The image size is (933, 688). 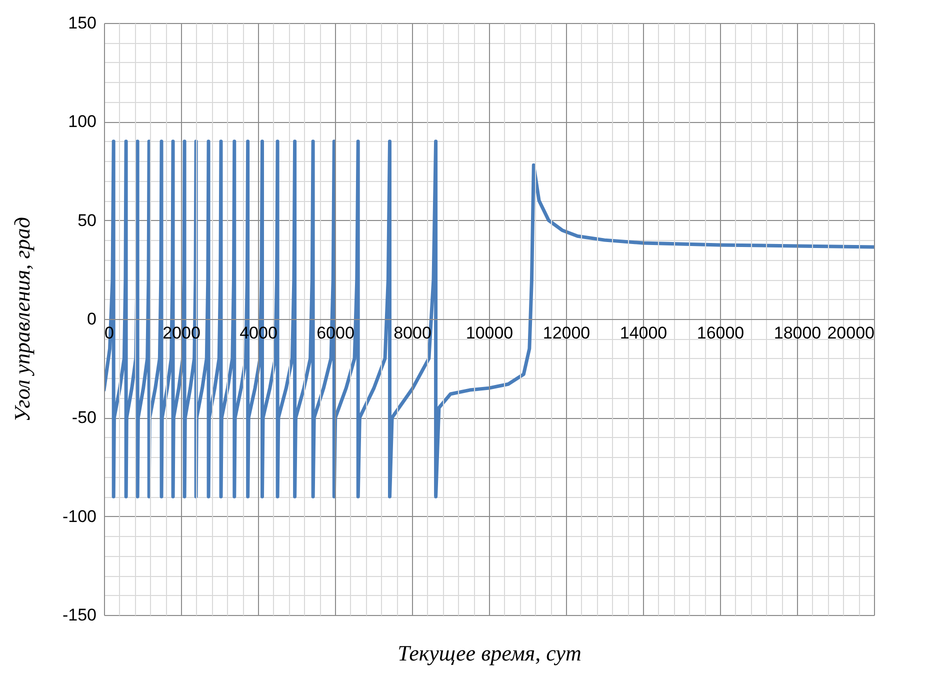 What do you see at coordinates (566, 333) in the screenshot?
I see `x-tick-label: 12000` at bounding box center [566, 333].